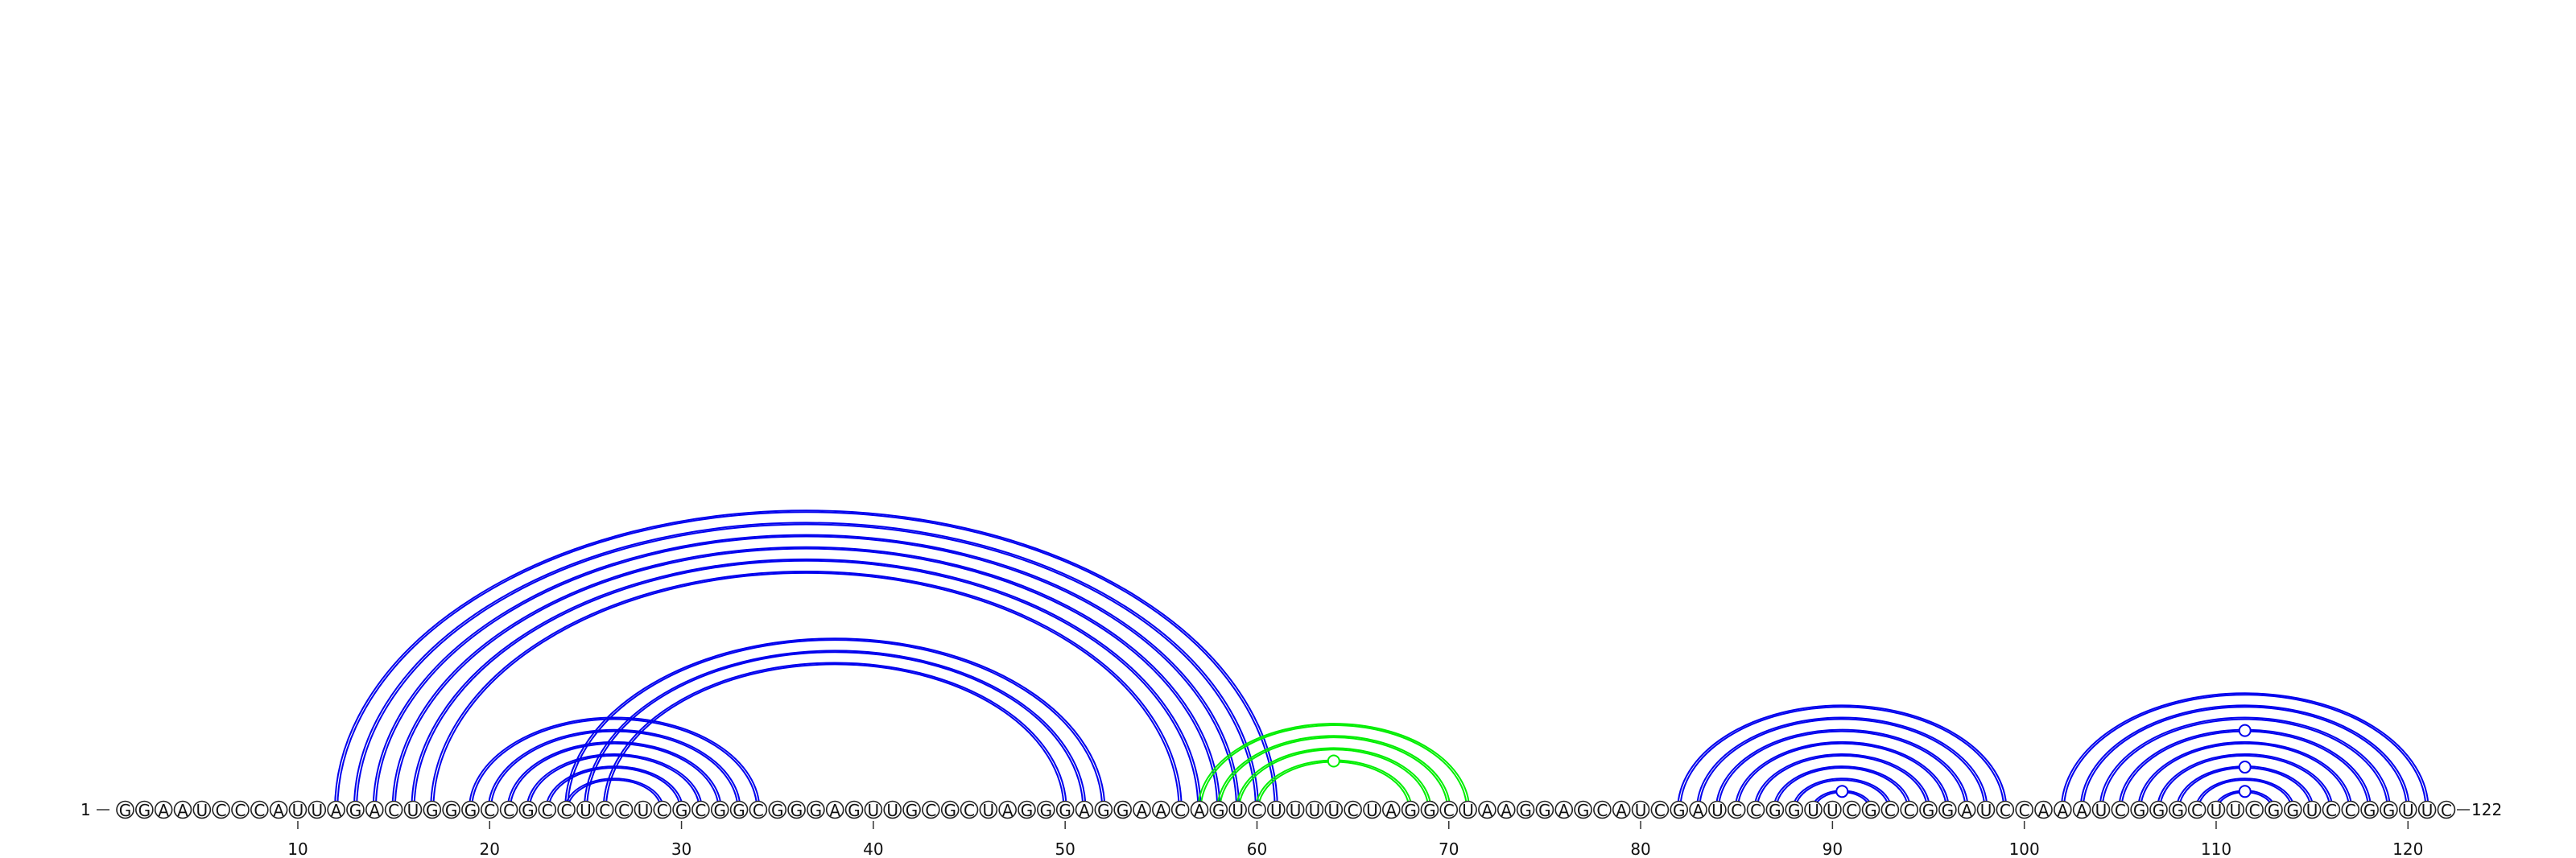 The width and height of the screenshot is (2576, 858). I want to click on pair-arc-85-96-outer, so click(1841, 776).